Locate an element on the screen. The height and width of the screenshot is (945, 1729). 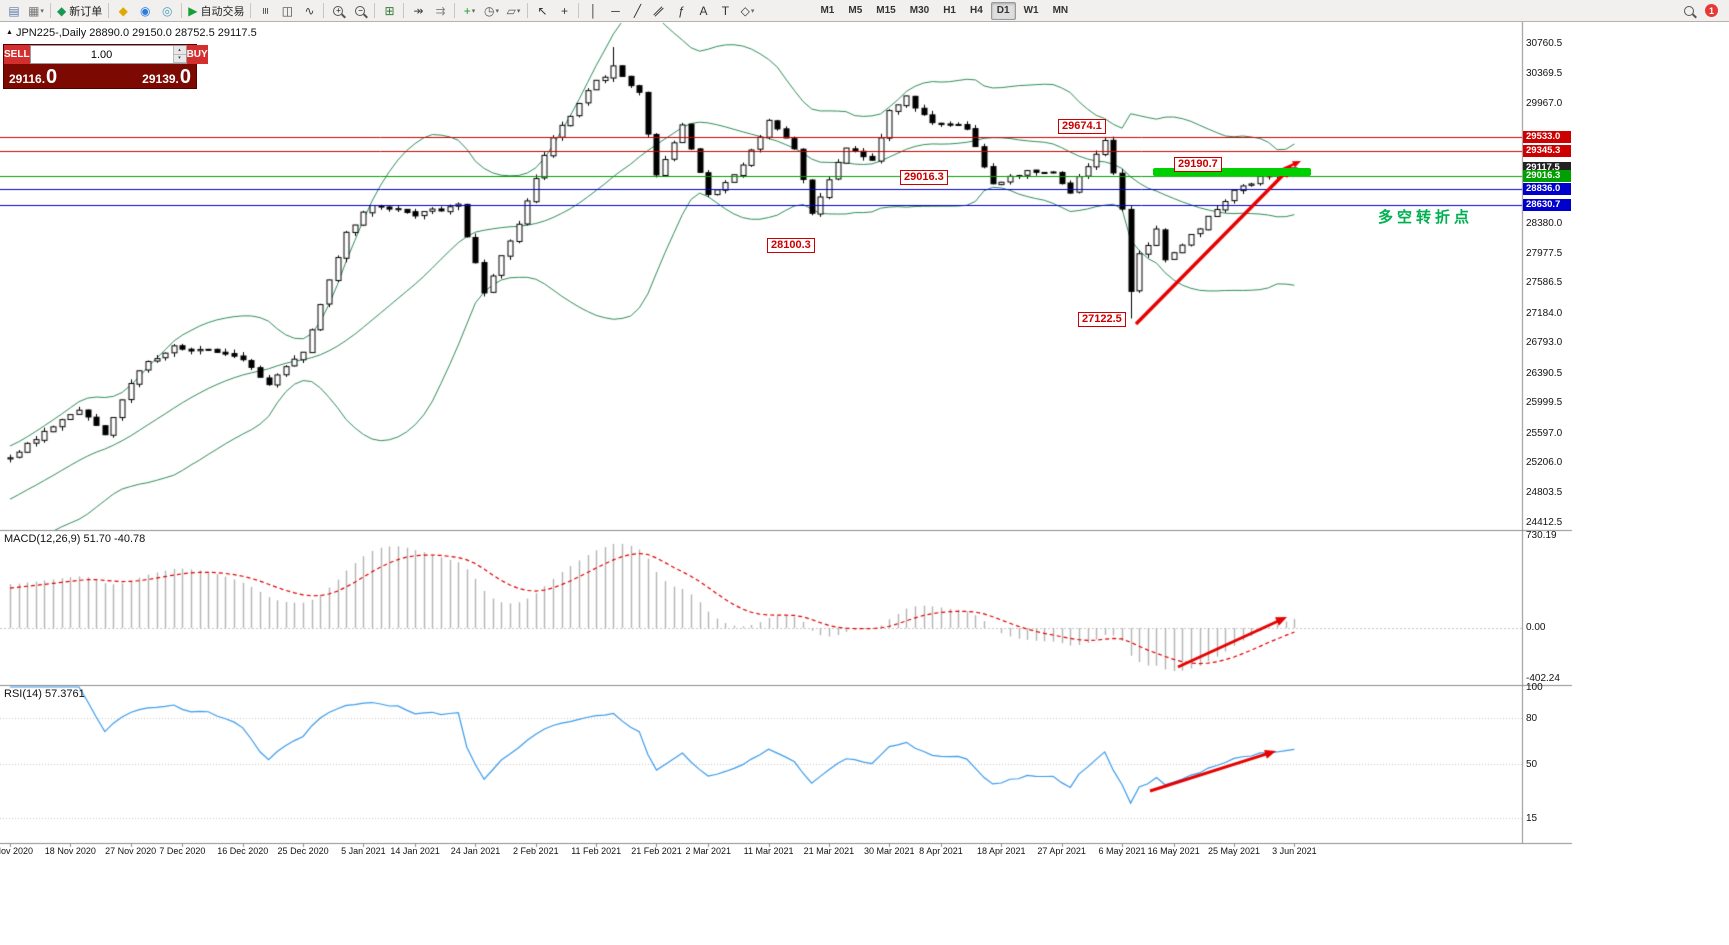
zoom-out-glyph: − is located at coordinates (360, 10).